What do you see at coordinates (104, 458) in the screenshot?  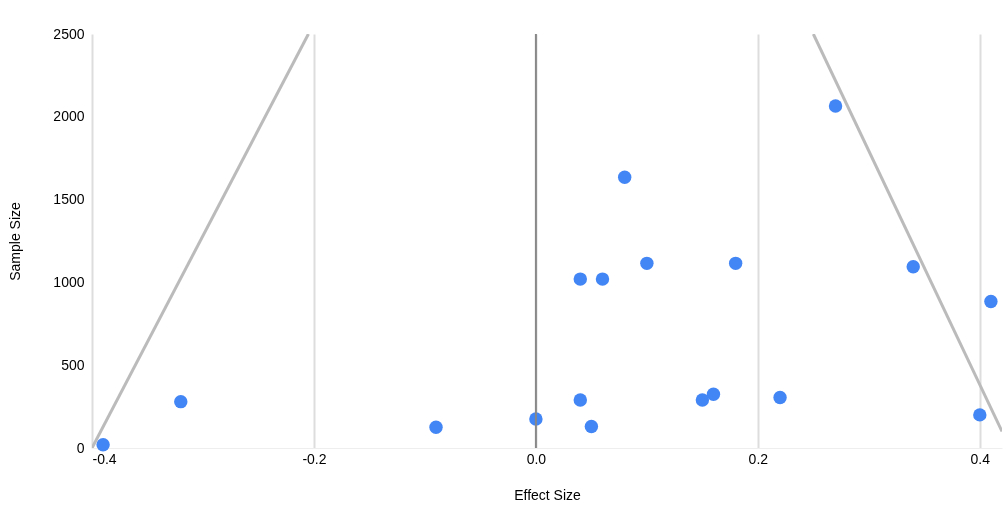 I see `x-tick-label: -0.4` at bounding box center [104, 458].